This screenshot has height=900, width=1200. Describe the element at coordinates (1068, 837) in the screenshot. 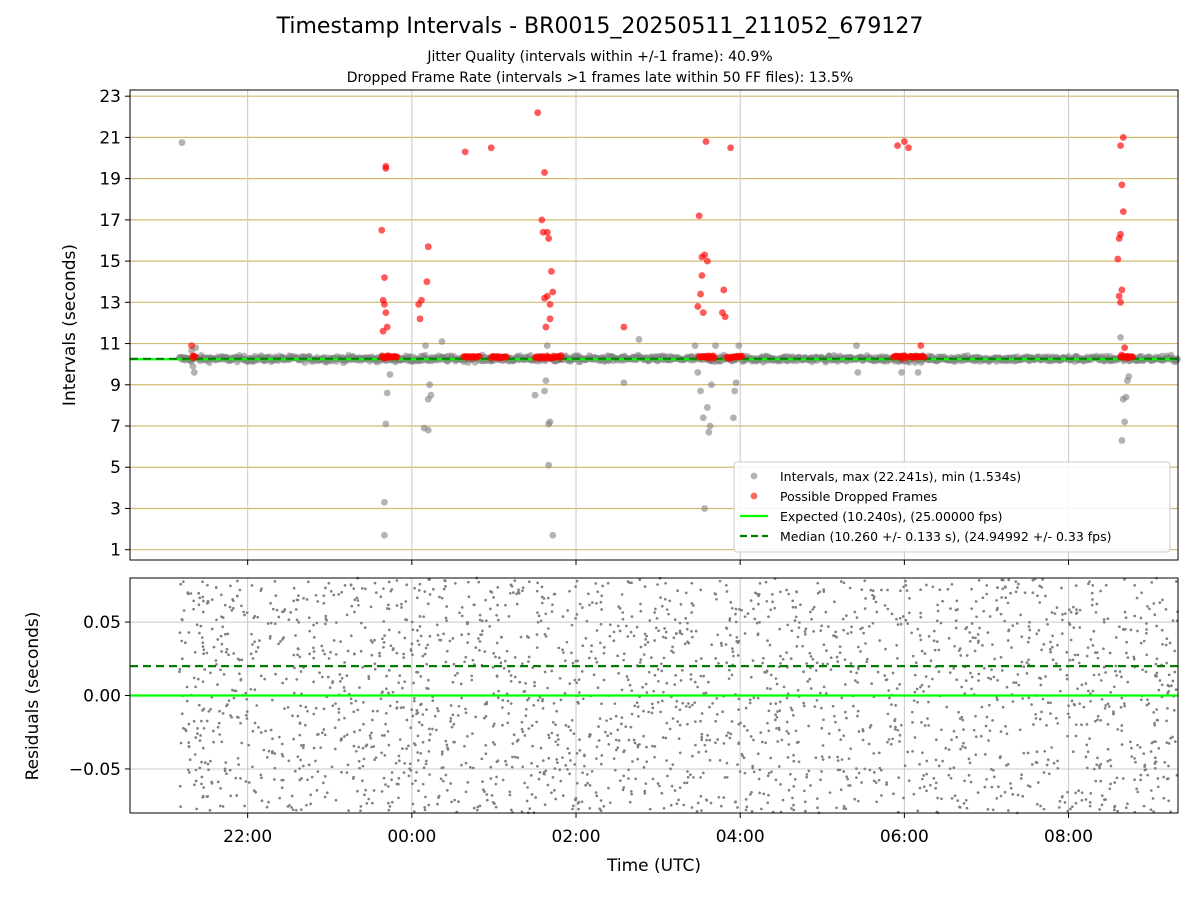

I see `x-tick-label: 08:00` at that location.